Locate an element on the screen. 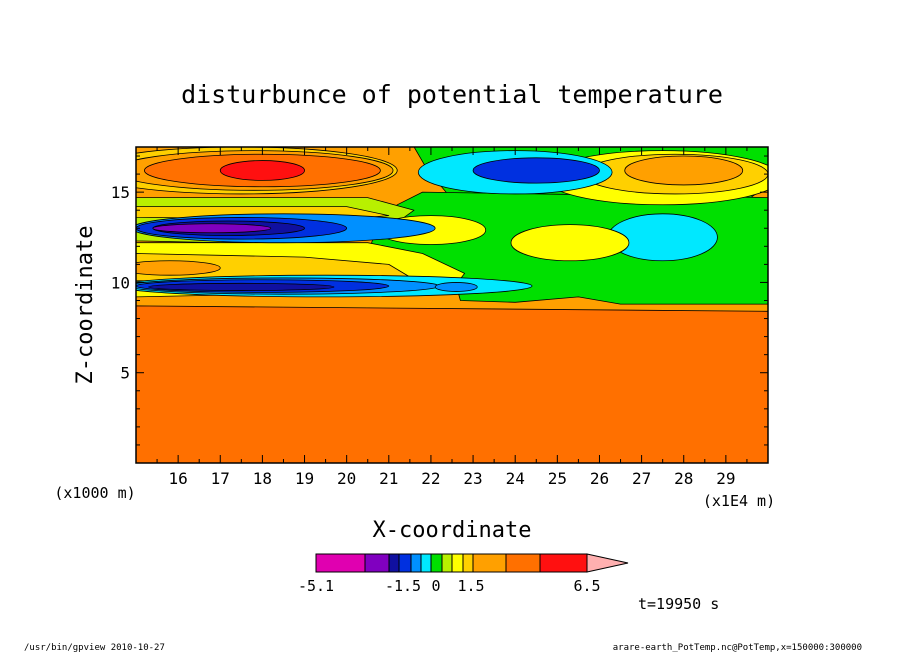 This screenshot has width=904, height=654. x-tick-label: 24 is located at coordinates (515, 478).